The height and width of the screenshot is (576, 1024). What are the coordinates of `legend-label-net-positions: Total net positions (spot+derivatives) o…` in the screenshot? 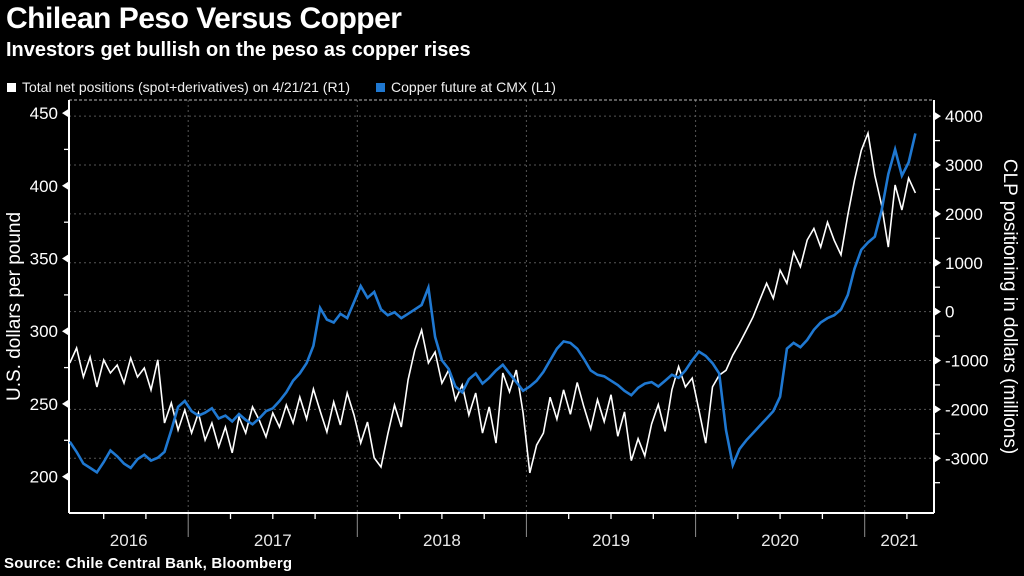 It's located at (186, 87).